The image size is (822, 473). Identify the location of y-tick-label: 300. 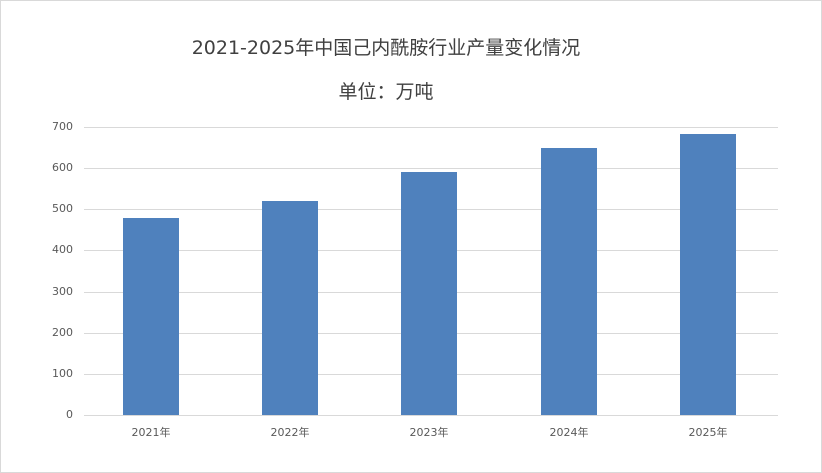
(62, 291).